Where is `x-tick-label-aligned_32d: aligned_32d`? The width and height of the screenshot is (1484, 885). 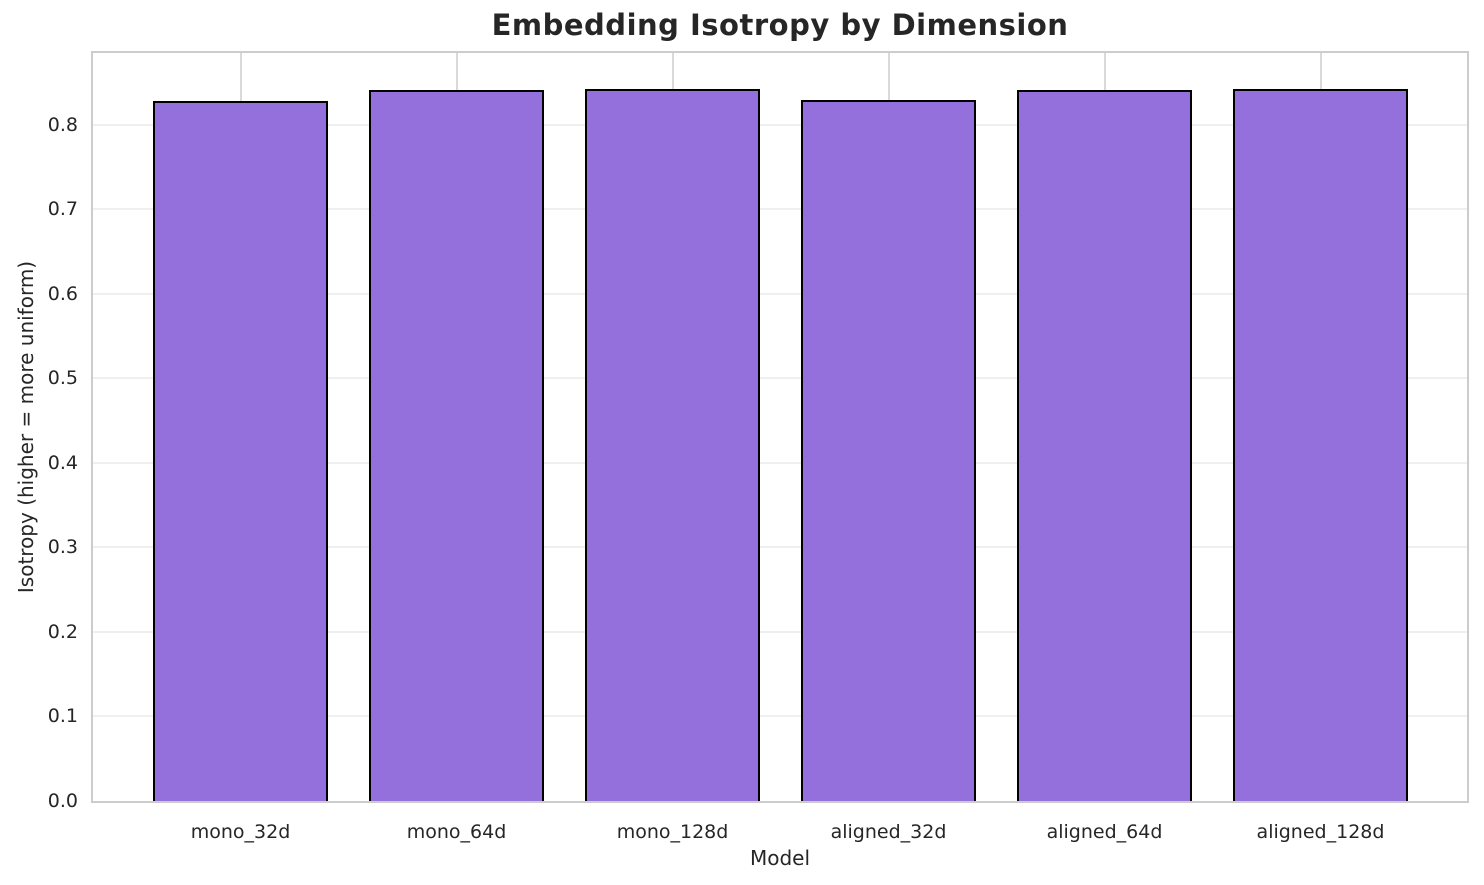
x-tick-label-aligned_32d: aligned_32d is located at coordinates (888, 832).